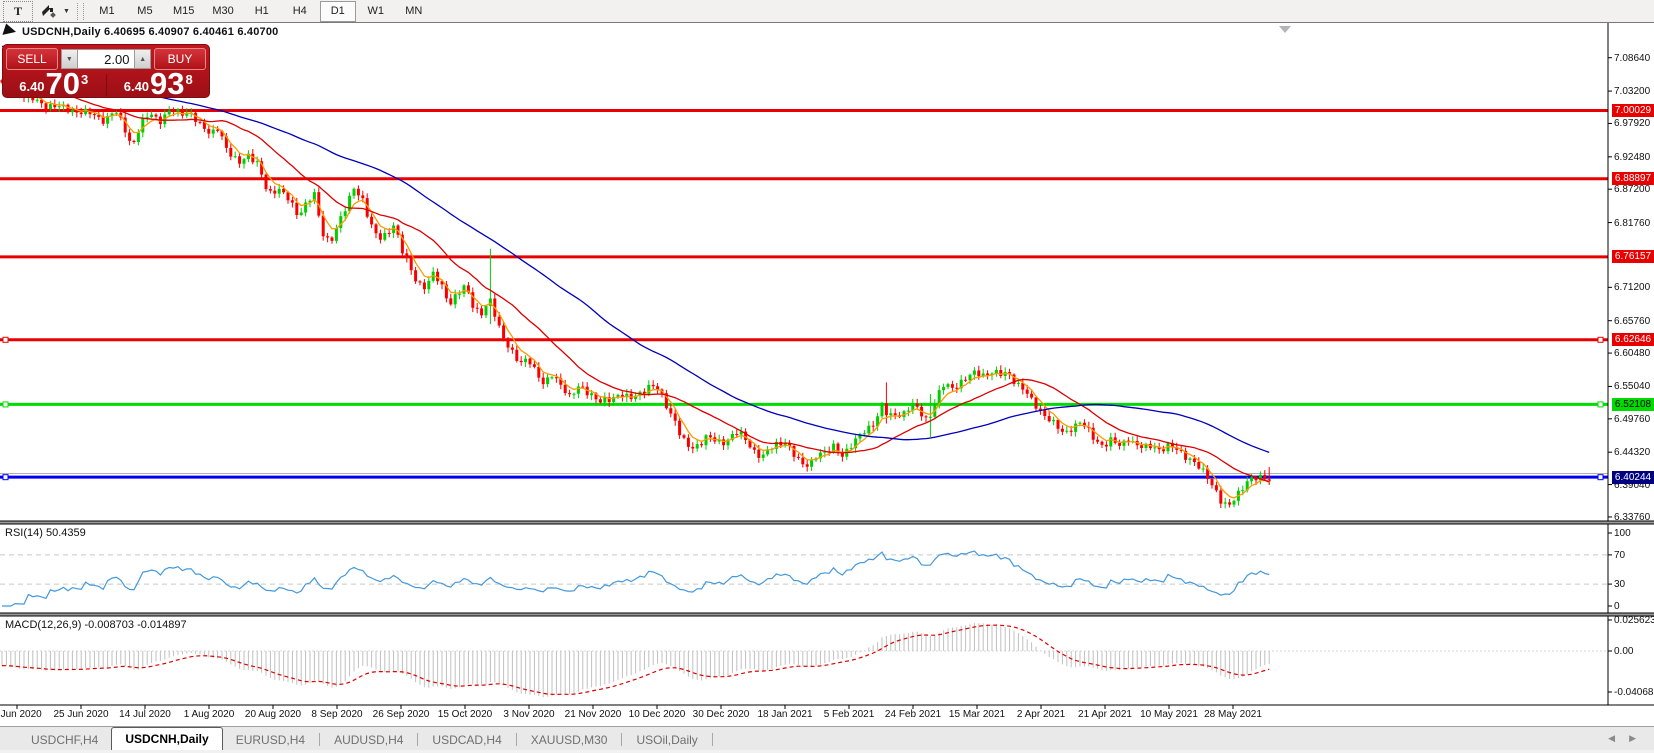 The height and width of the screenshot is (753, 1654). Describe the element at coordinates (1632, 223) in the screenshot. I see `price-tick-label: 6.81760` at that location.